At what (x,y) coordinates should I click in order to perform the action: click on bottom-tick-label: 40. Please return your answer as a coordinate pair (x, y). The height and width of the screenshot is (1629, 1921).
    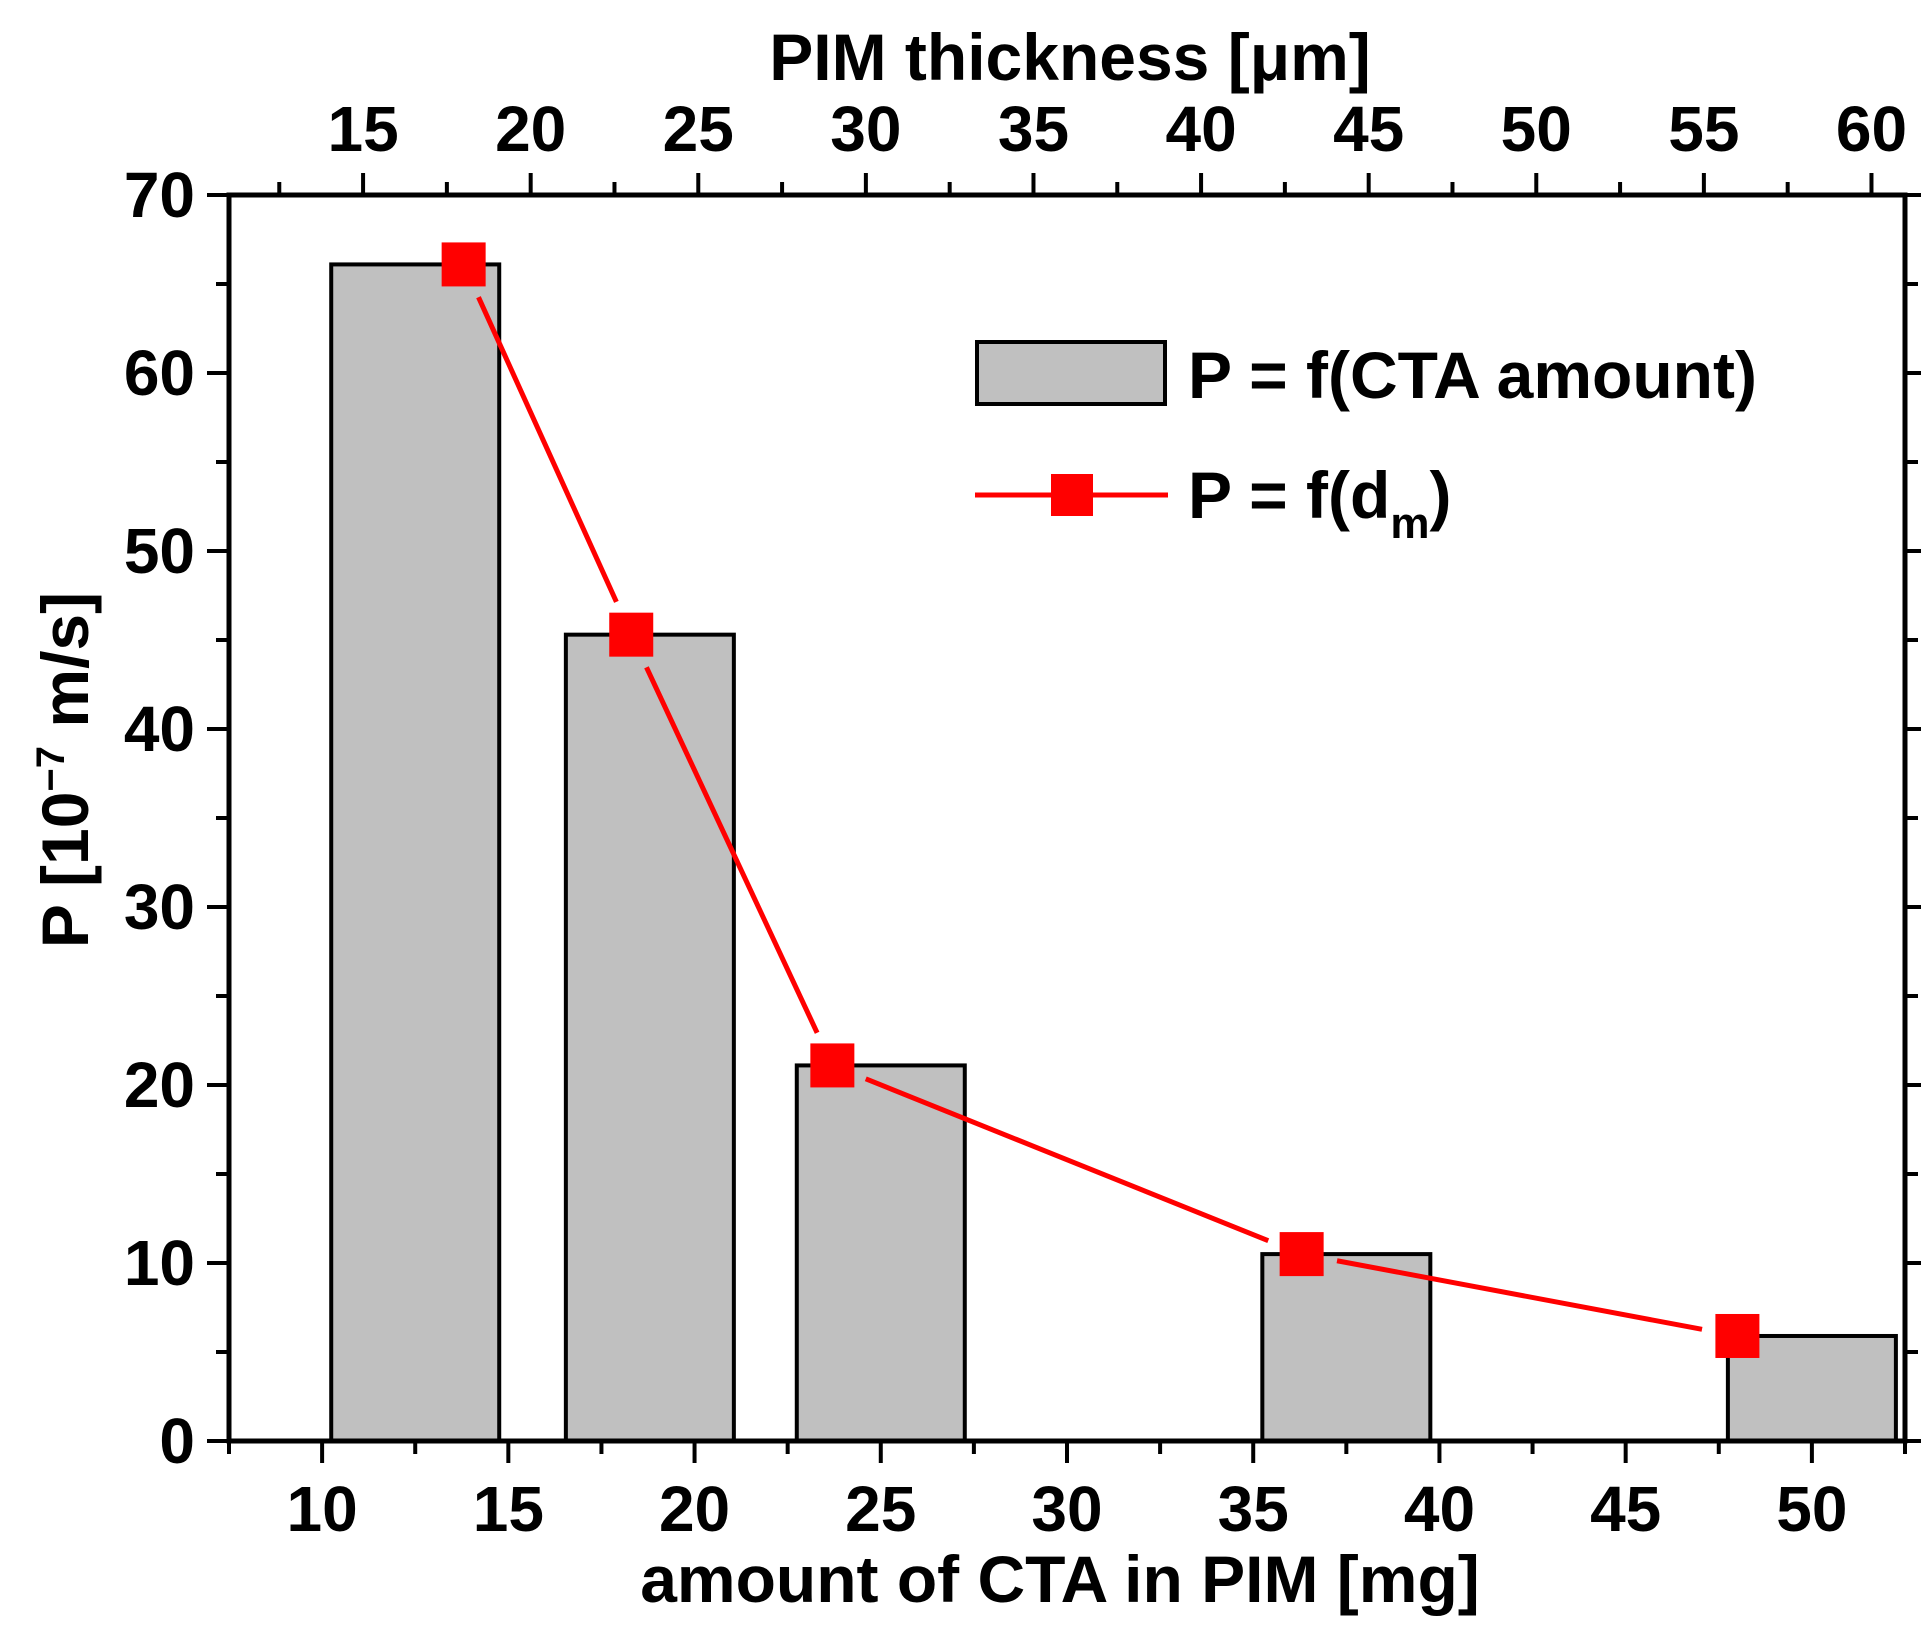
    Looking at the image, I should click on (1439, 1509).